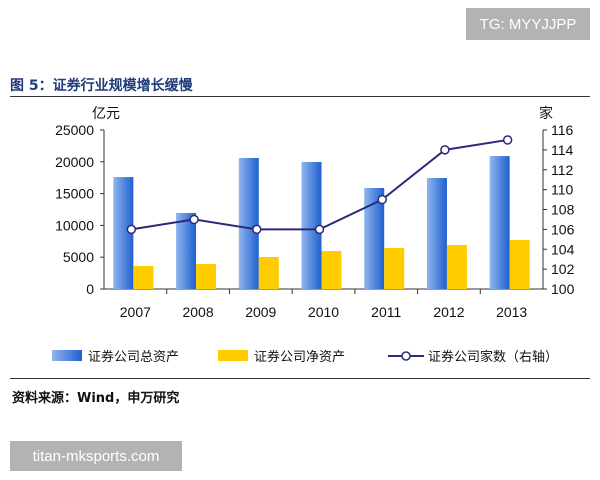  I want to click on right-tick-label: 106, so click(563, 229).